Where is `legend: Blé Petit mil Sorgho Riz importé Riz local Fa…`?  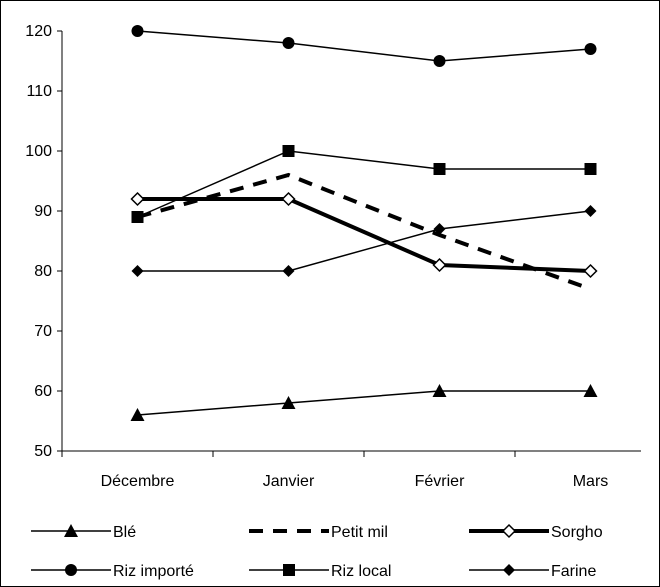
legend: Blé Petit mil Sorgho Riz importé Riz local Fa… is located at coordinates (317, 551).